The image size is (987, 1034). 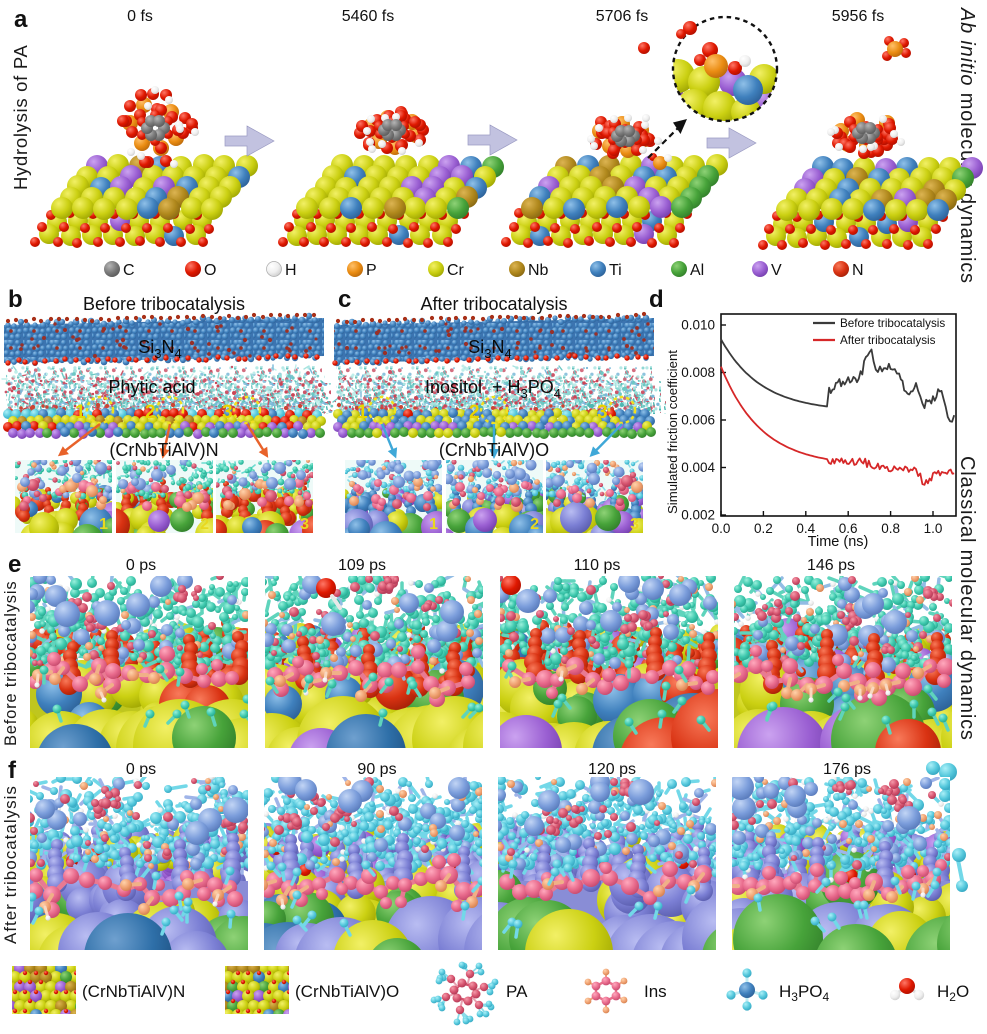 I want to click on svg-text: 1.0, so click(x=933, y=528).